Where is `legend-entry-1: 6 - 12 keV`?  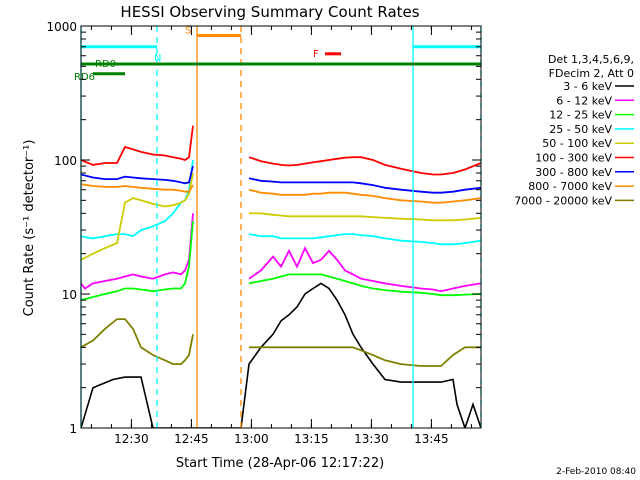
legend-entry-1: 6 - 12 keV is located at coordinates (584, 100).